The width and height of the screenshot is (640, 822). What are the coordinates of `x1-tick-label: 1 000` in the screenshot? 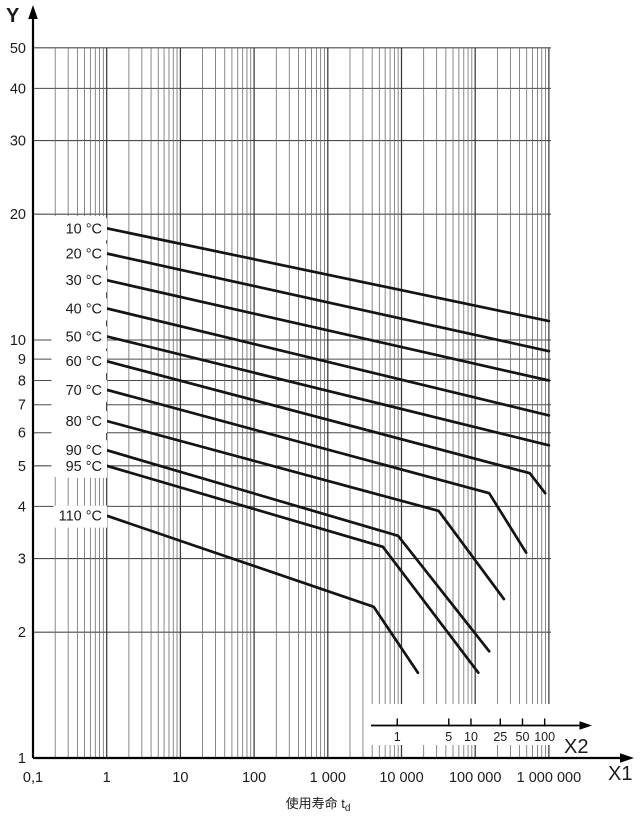 It's located at (328, 778).